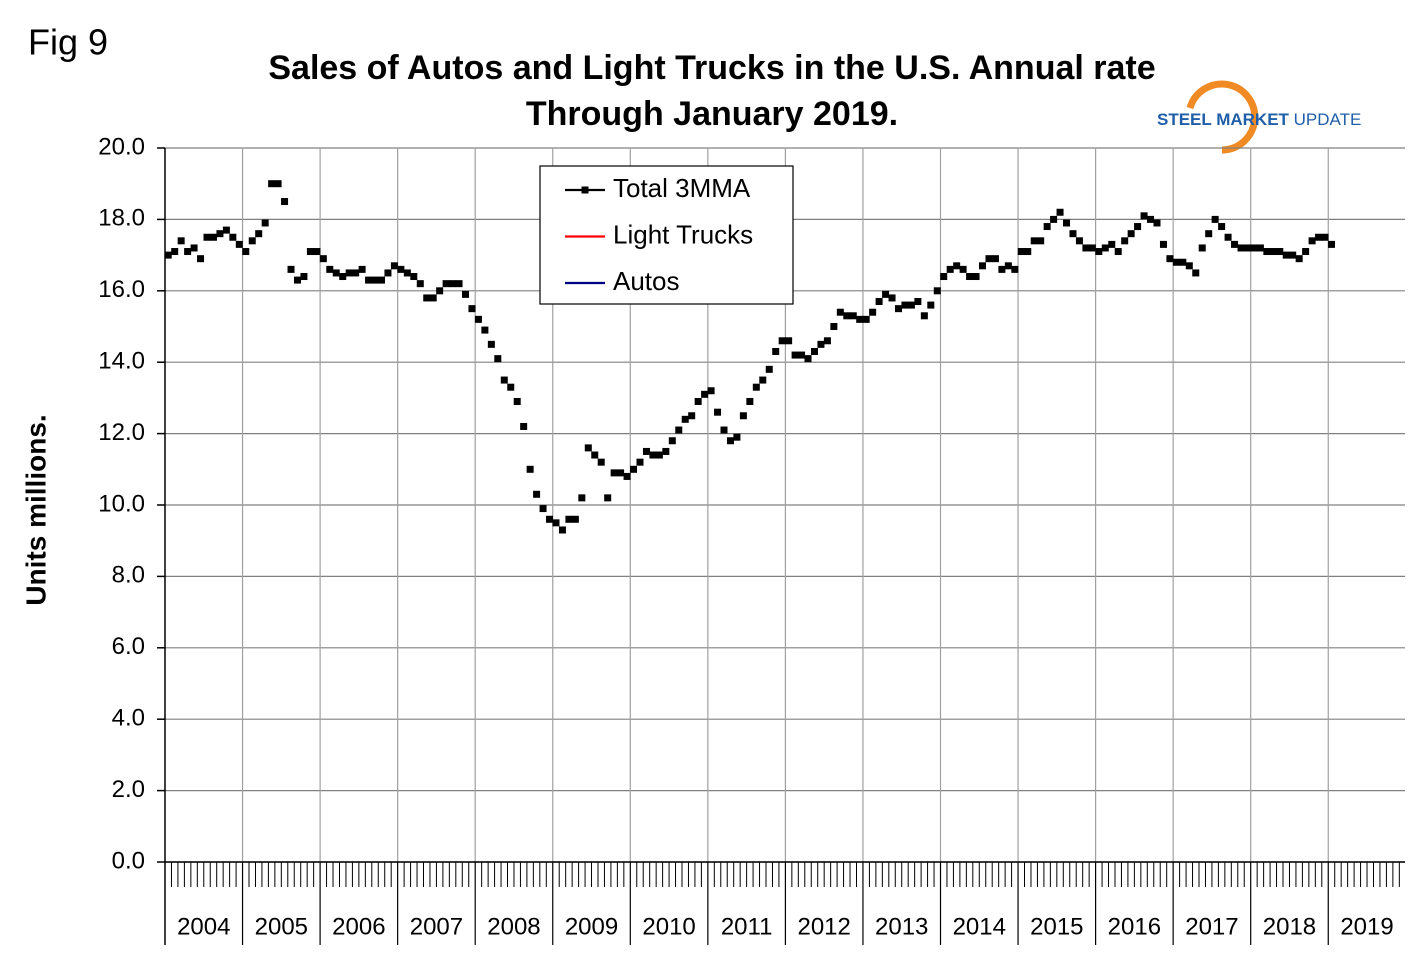 This screenshot has width=1420, height=973. What do you see at coordinates (121, 432) in the screenshot?
I see `y-tick-label: 12.0` at bounding box center [121, 432].